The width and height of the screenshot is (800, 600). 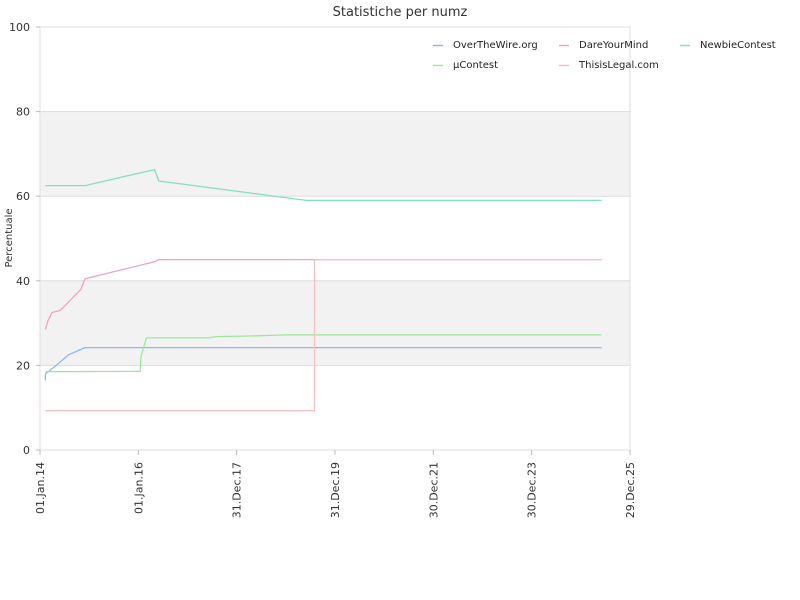 What do you see at coordinates (40, 488) in the screenshot?
I see `x-tick-label: 01.Jan.14` at bounding box center [40, 488].